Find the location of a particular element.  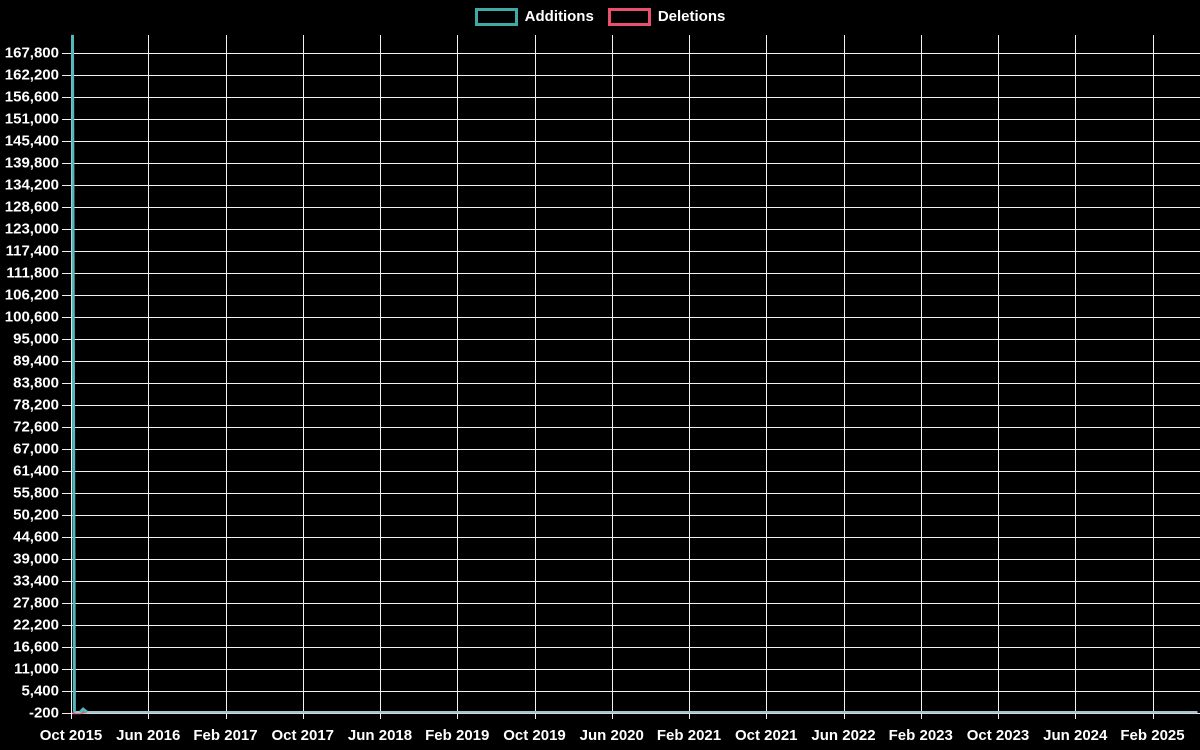

y-tick-label: 67,000 is located at coordinates (36, 449).